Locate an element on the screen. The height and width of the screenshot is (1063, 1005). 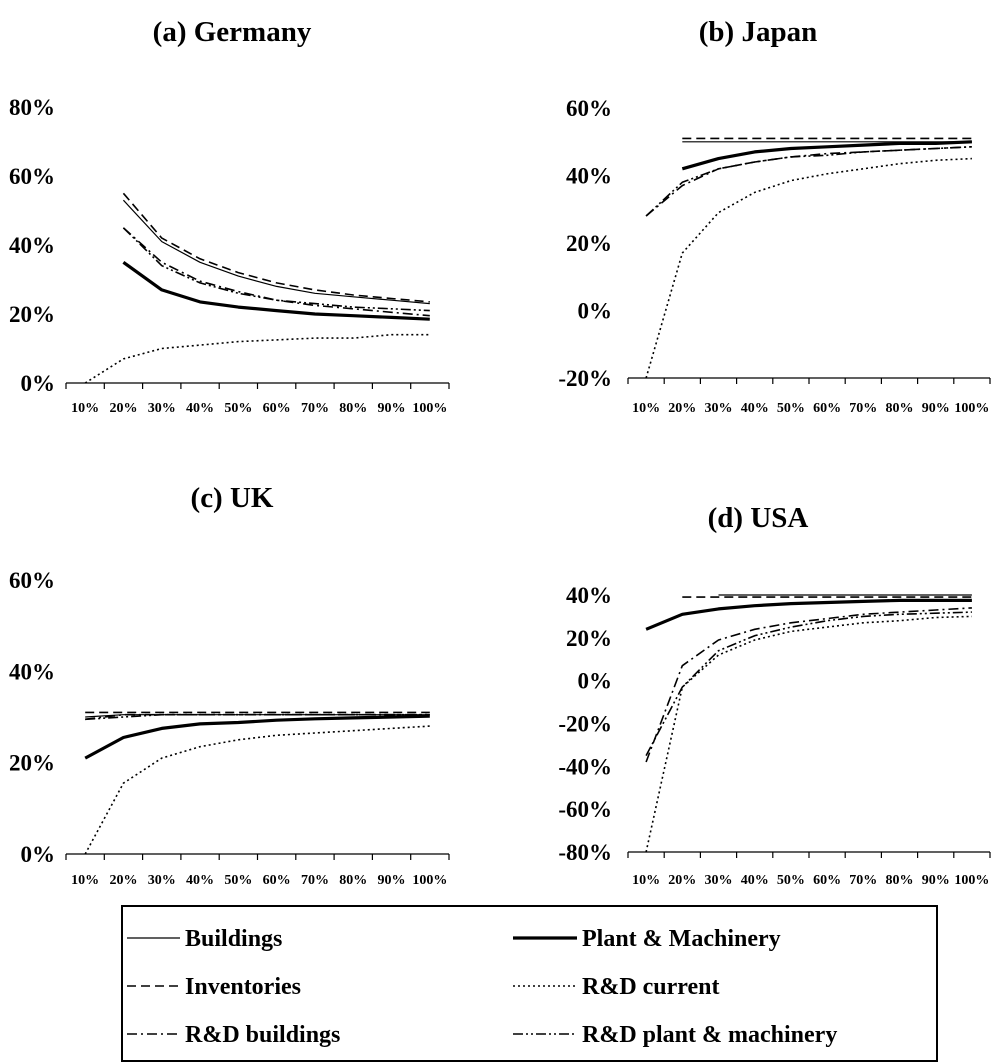
series-line-inventories is located at coordinates (276, 247).